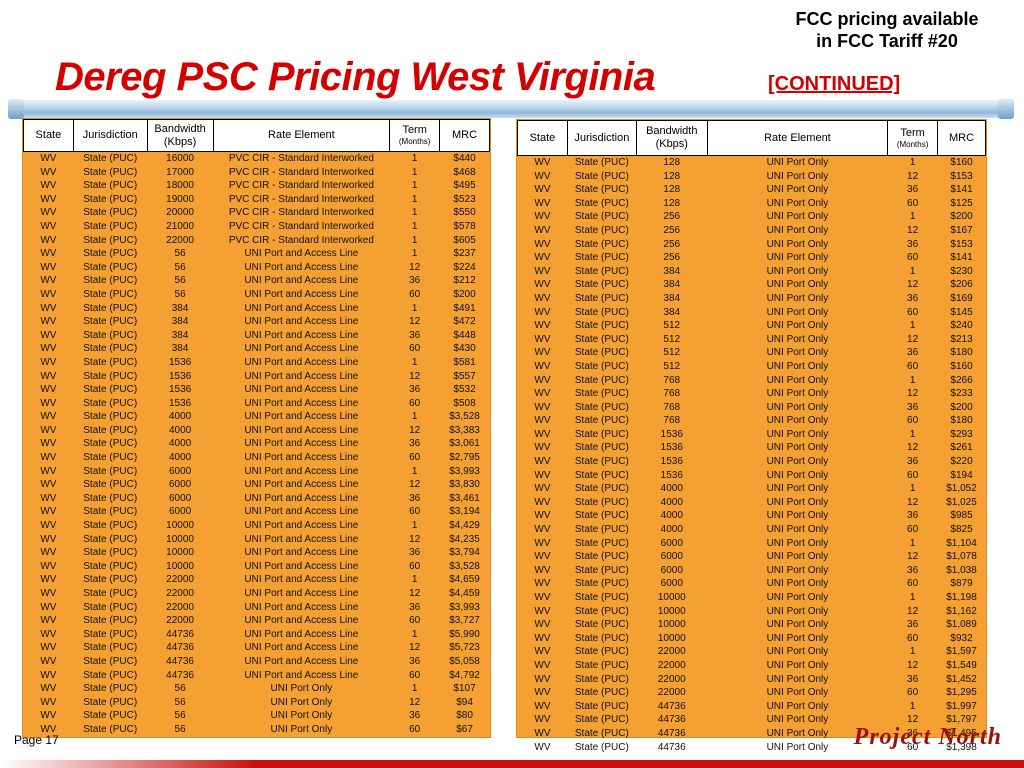 This screenshot has width=1024, height=768. Describe the element at coordinates (752, 177) in the screenshot. I see `table-row: WV State (PUC) 128 UNI Port Only 12 $153` at that location.